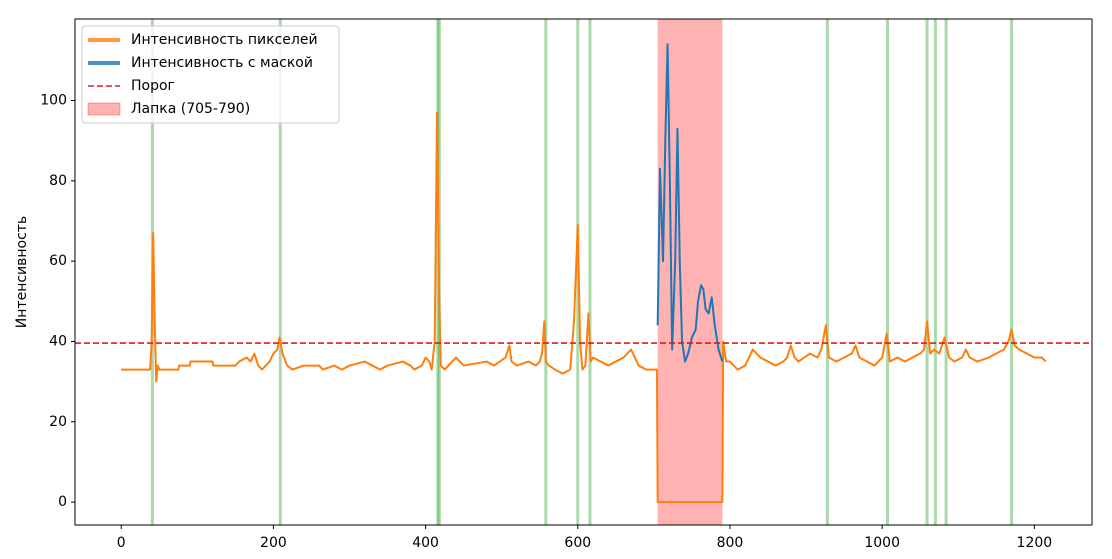 The image size is (1112, 559). I want to click on x-tick-label: 800, so click(730, 543).